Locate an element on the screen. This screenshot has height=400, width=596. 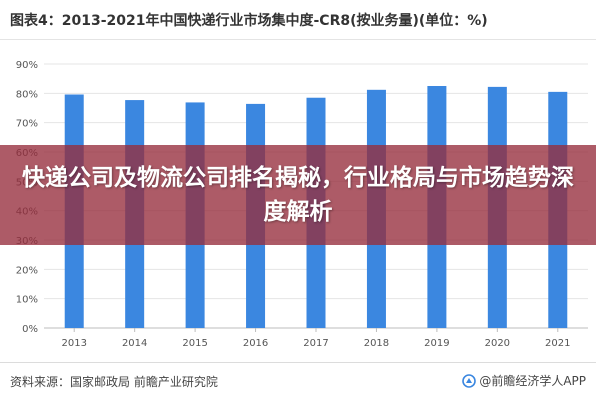
qianzhan-logo-icon is located at coordinates (469, 380).